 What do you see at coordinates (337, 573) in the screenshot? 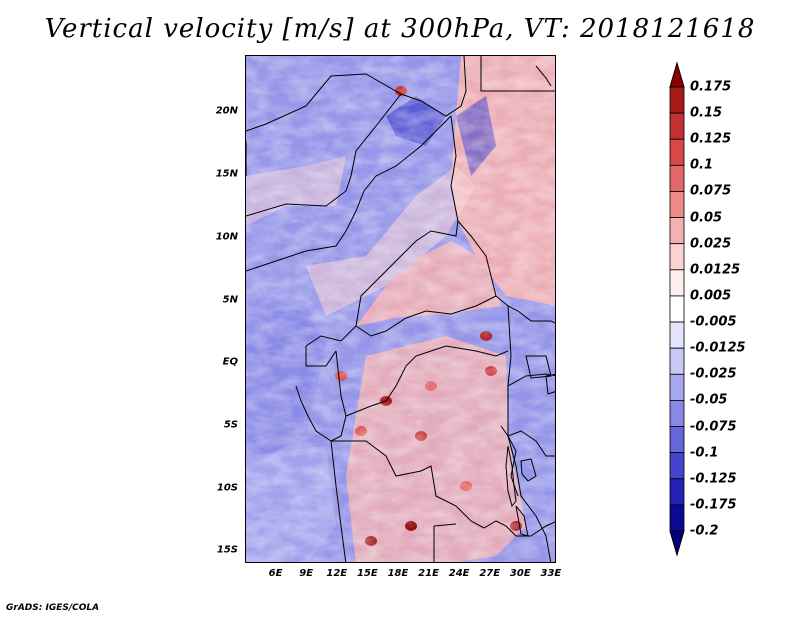
I see `lon-tick-label: 12E` at bounding box center [337, 573].